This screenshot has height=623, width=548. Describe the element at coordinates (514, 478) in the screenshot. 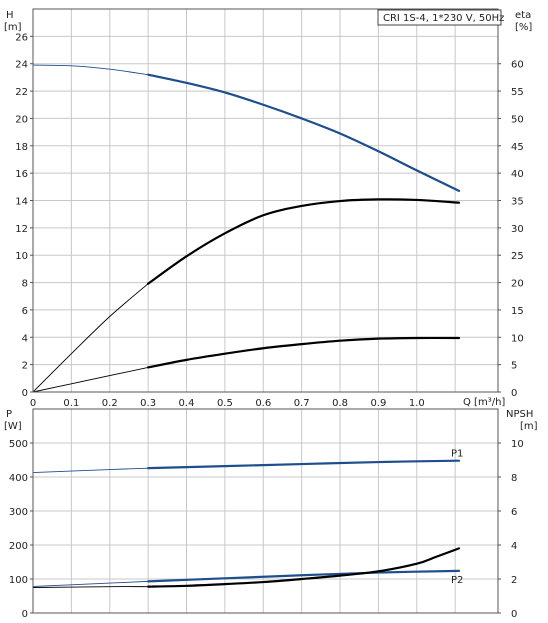

I see `y-right-tick-label: 8` at that location.